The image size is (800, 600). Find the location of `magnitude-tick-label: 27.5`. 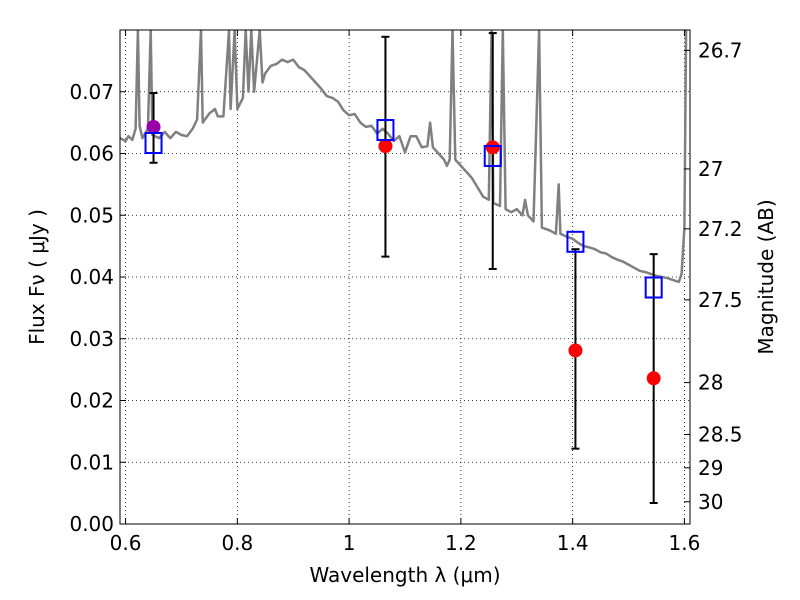

magnitude-tick-label: 27.5 is located at coordinates (720, 300).